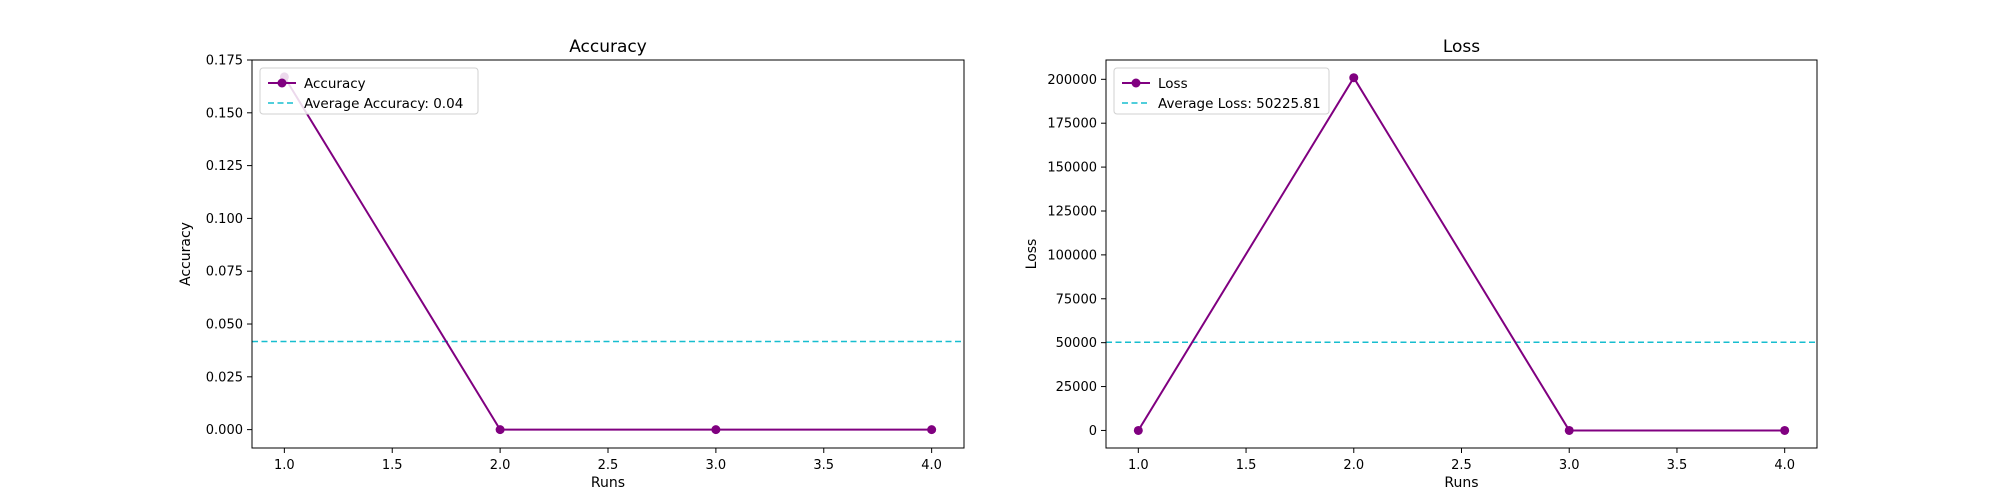 The image size is (2000, 500). What do you see at coordinates (1072, 80) in the screenshot?
I see `loss-y-tick-label: 200000` at bounding box center [1072, 80].